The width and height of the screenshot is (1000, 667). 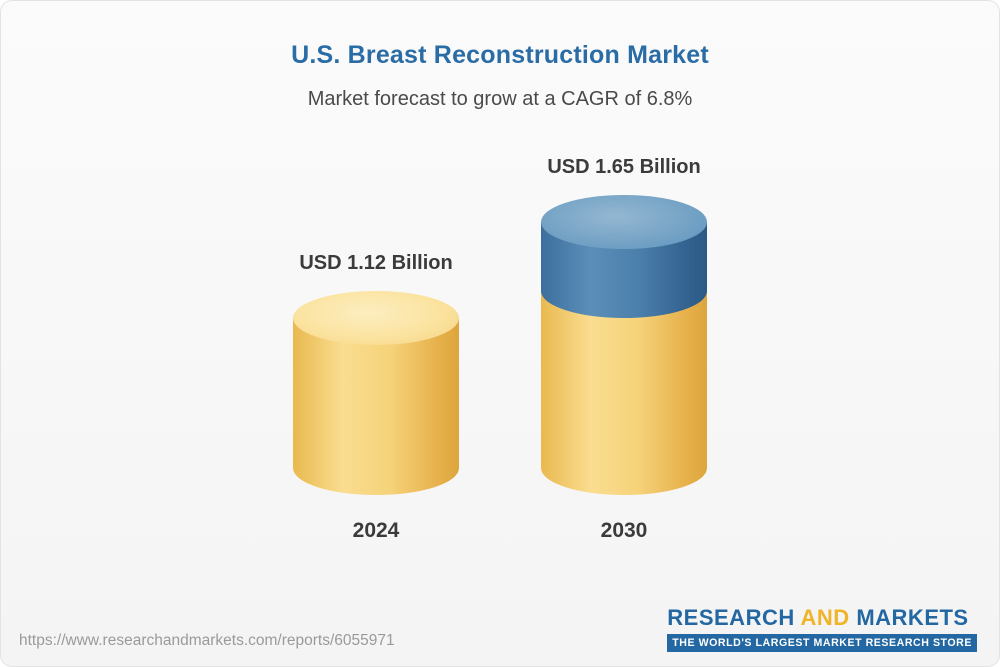 I want to click on company-logo-text: RESEARCH AND MARKETS, so click(x=822, y=618).